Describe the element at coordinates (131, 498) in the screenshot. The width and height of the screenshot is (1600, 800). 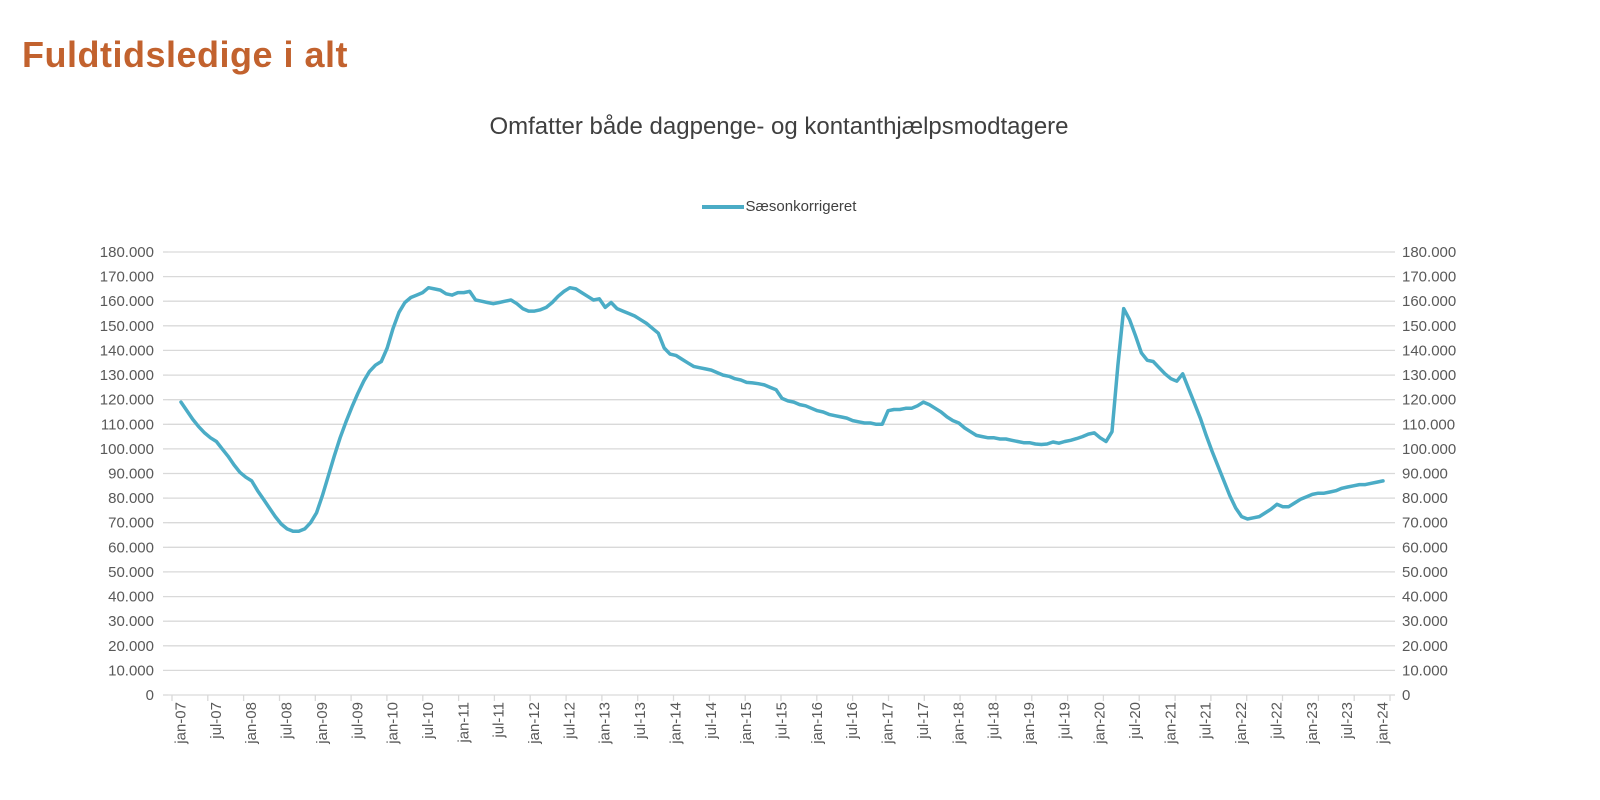
I see `y-axis-label-left: 80.000` at that location.